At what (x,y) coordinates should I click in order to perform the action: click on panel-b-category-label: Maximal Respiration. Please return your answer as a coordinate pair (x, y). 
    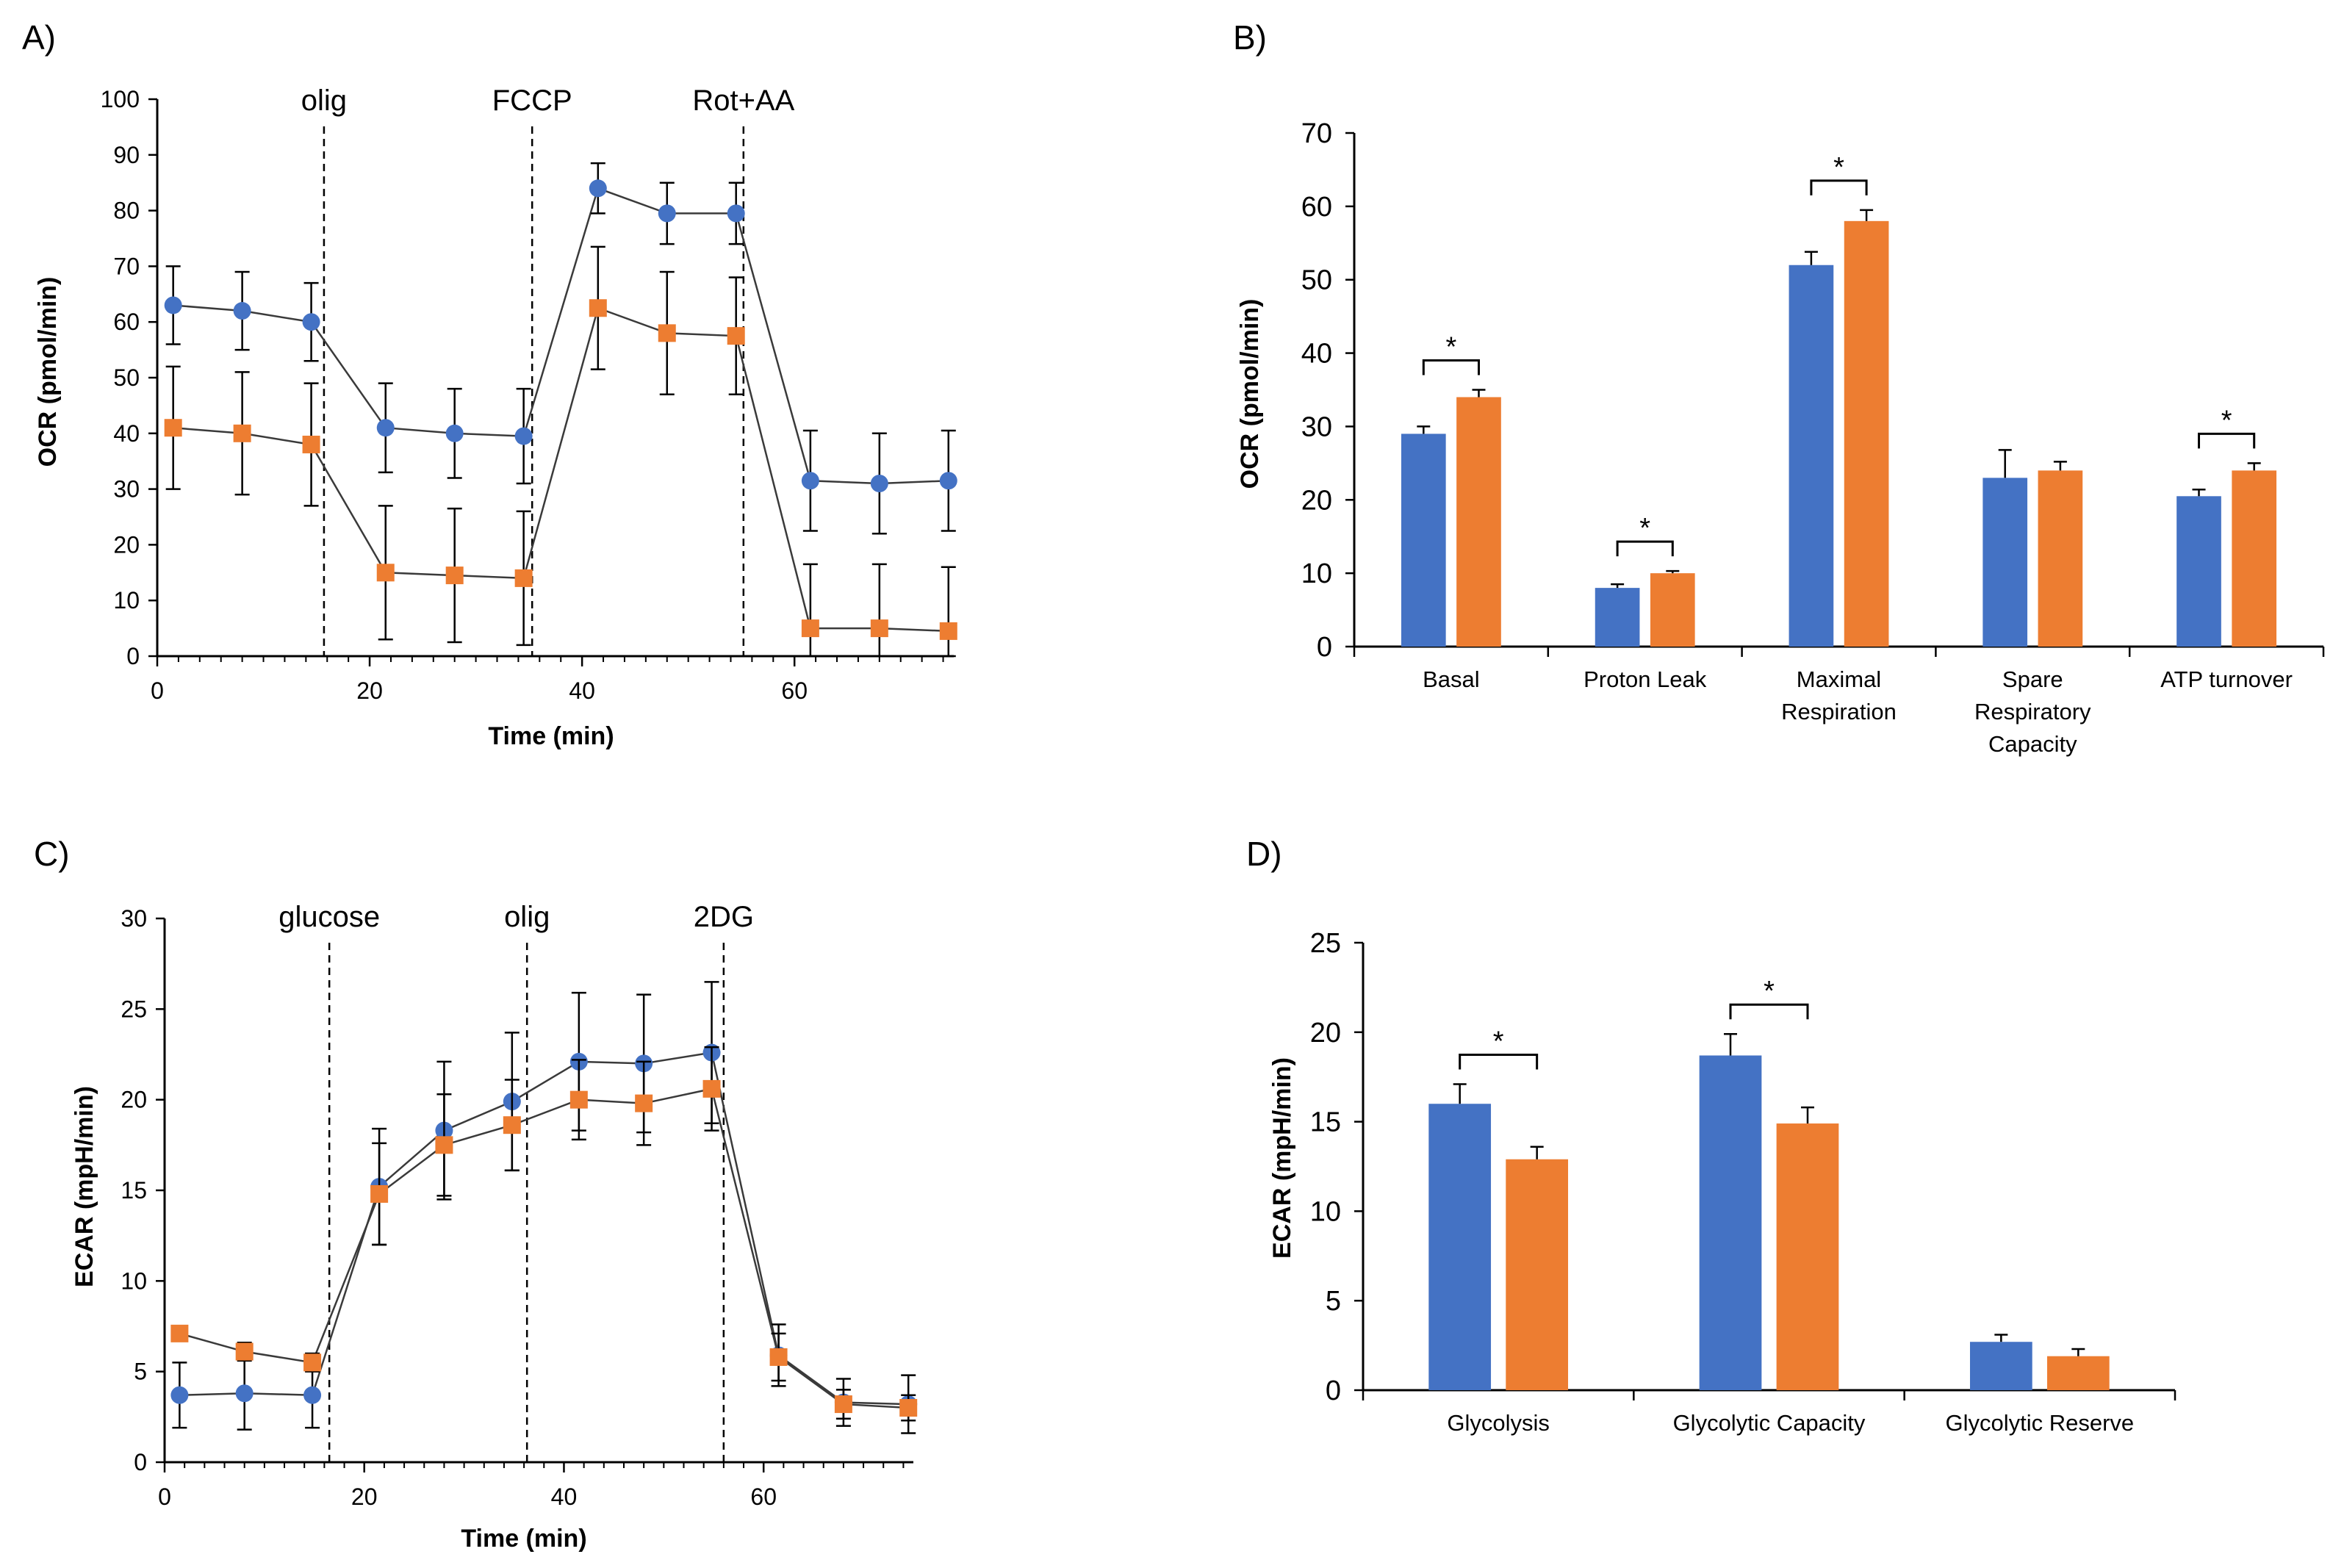
    Looking at the image, I should click on (1839, 695).